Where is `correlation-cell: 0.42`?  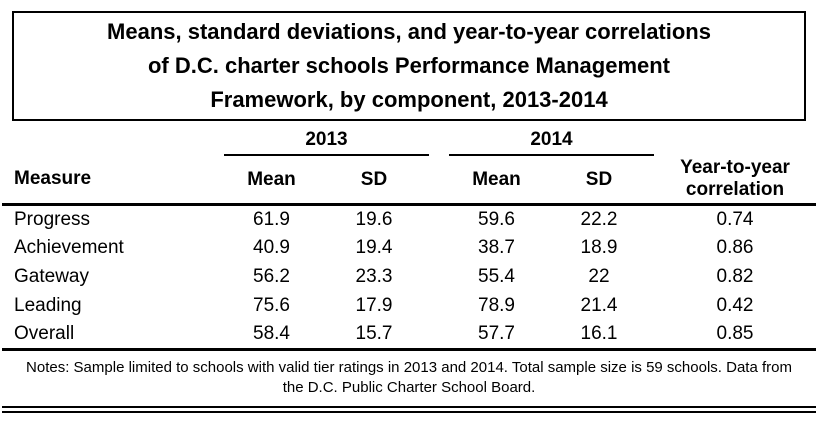 correlation-cell: 0.42 is located at coordinates (735, 305).